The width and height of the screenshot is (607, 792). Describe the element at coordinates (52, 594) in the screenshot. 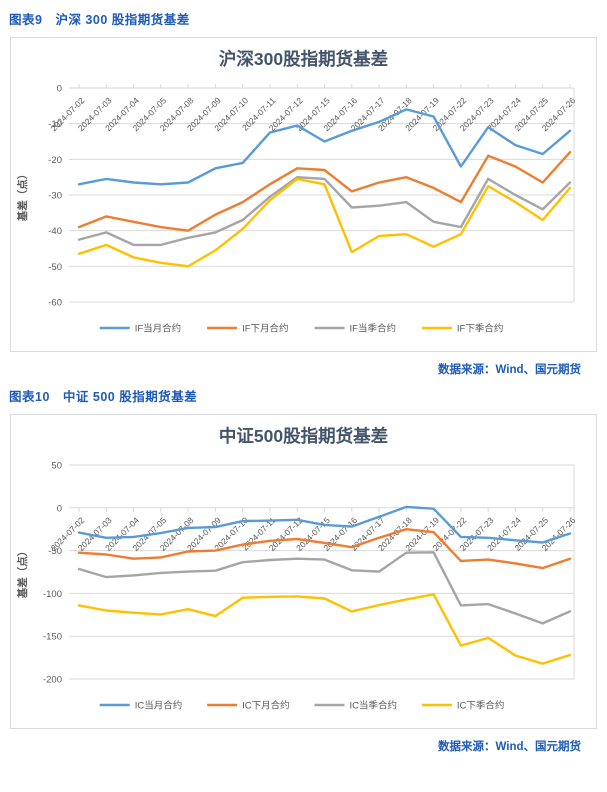

I see `svg-text: -100` at that location.